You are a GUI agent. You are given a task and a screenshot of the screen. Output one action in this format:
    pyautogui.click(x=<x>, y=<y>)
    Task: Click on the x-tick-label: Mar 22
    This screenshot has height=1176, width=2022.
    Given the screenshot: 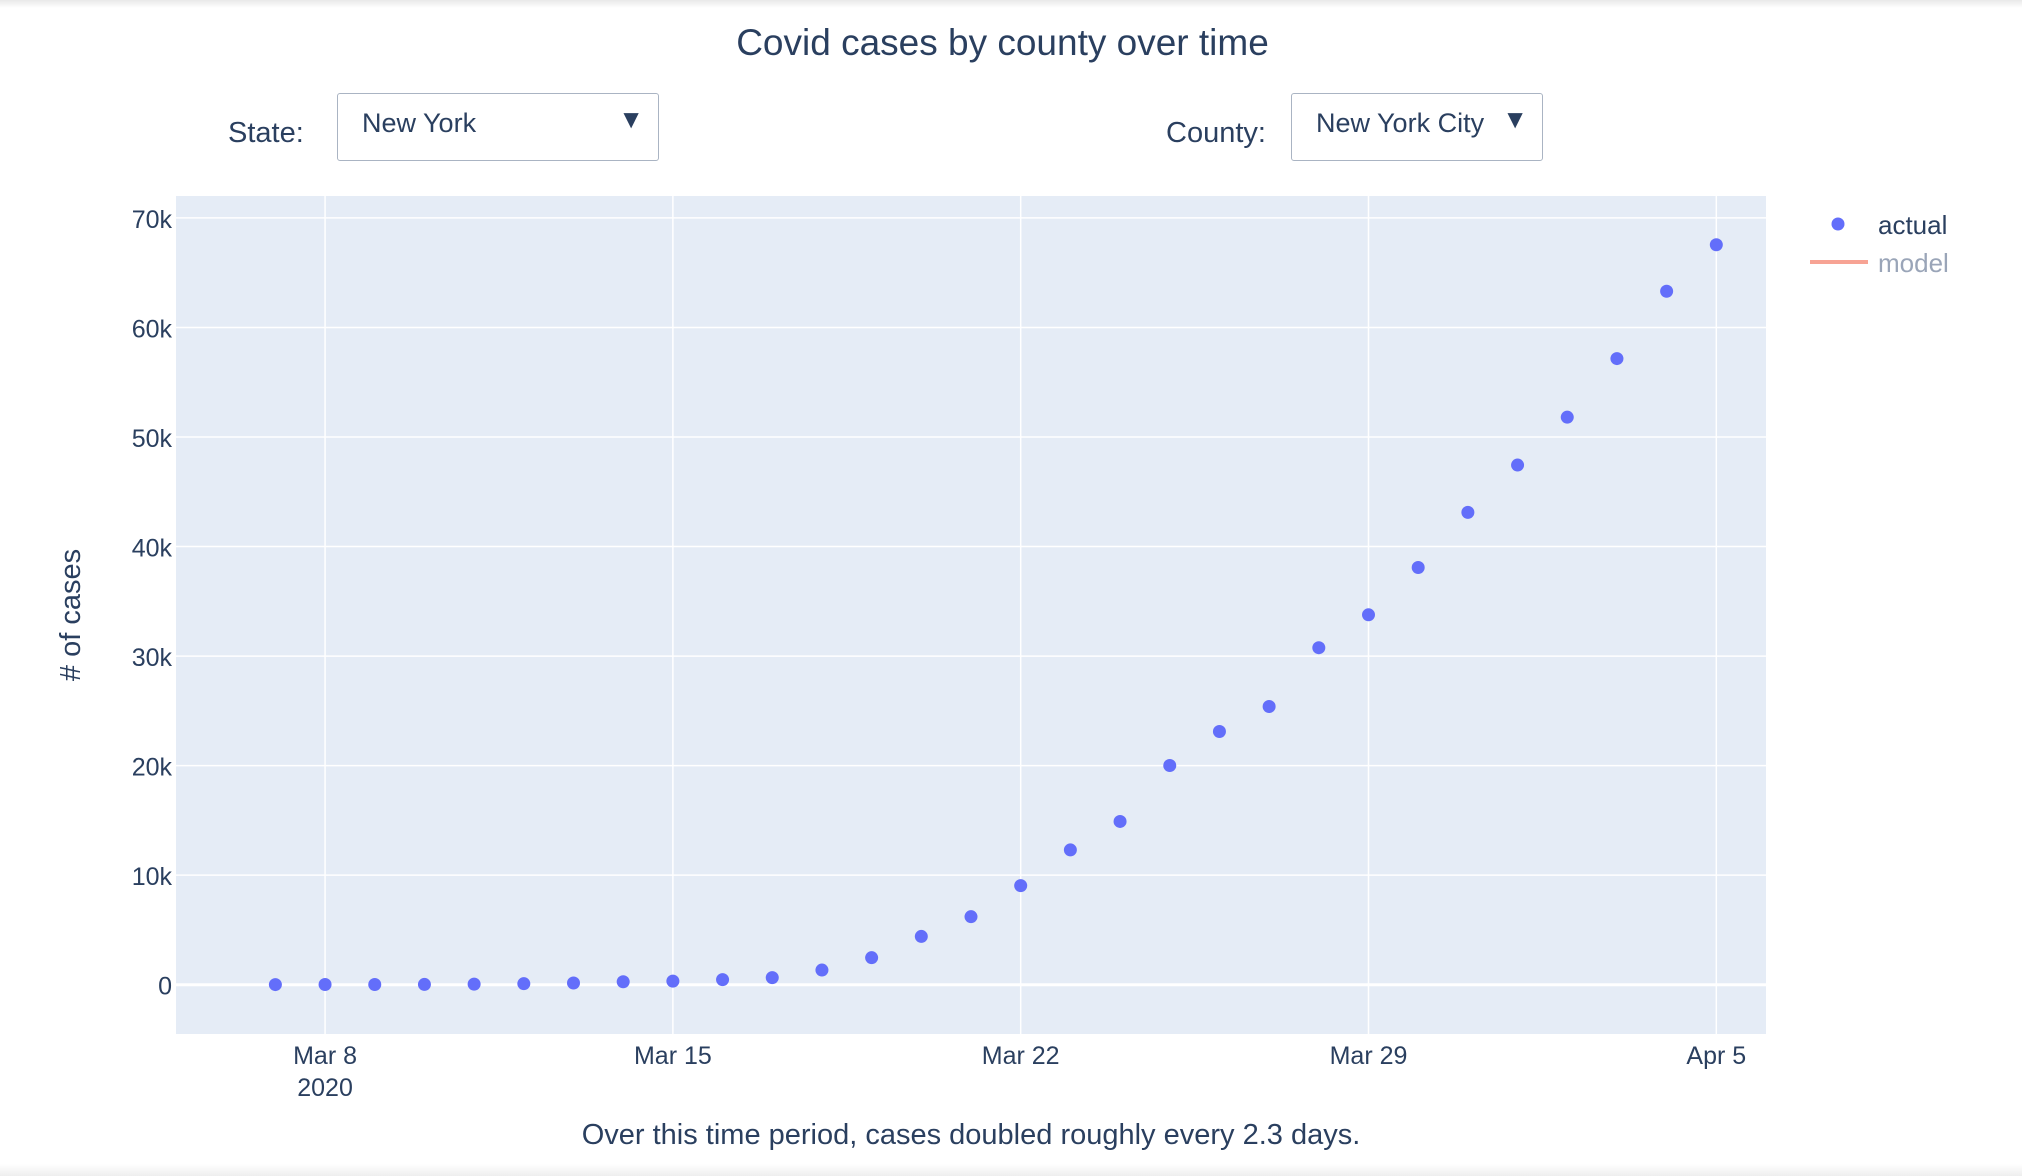 What is the action you would take?
    pyautogui.click(x=1021, y=1056)
    